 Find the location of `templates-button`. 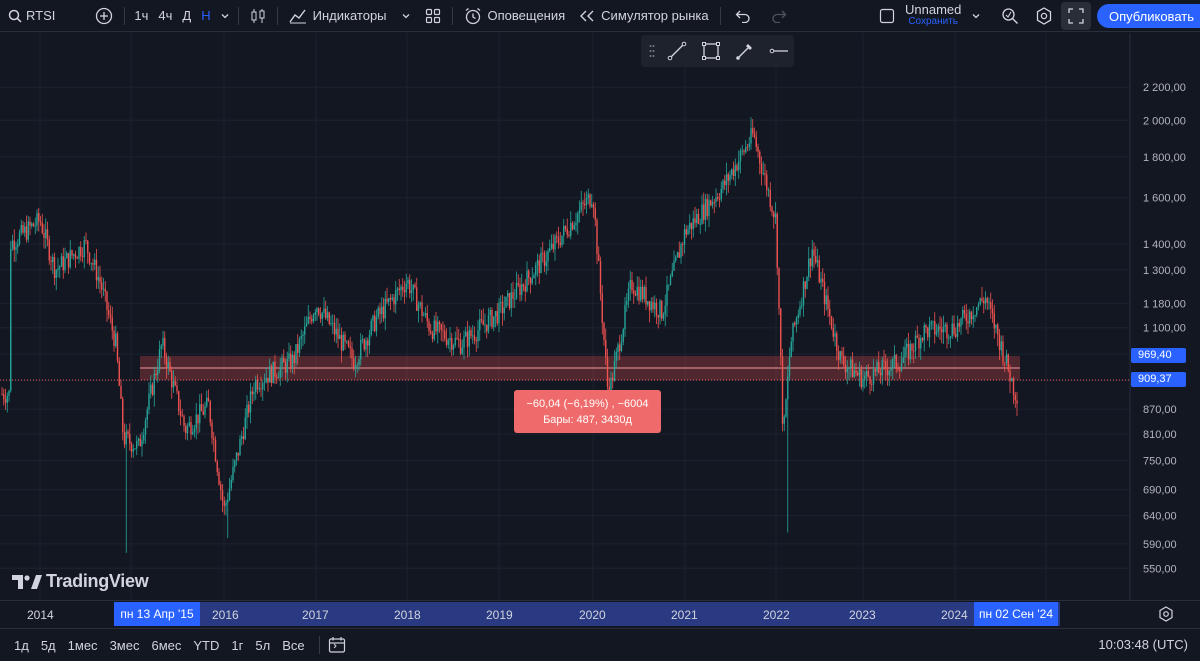

templates-button is located at coordinates (433, 16).